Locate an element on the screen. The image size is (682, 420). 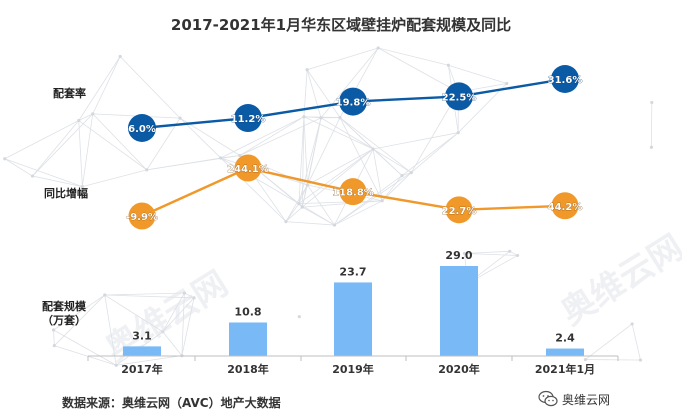
growth-series-value-label: -9.9% is located at coordinates (142, 217).